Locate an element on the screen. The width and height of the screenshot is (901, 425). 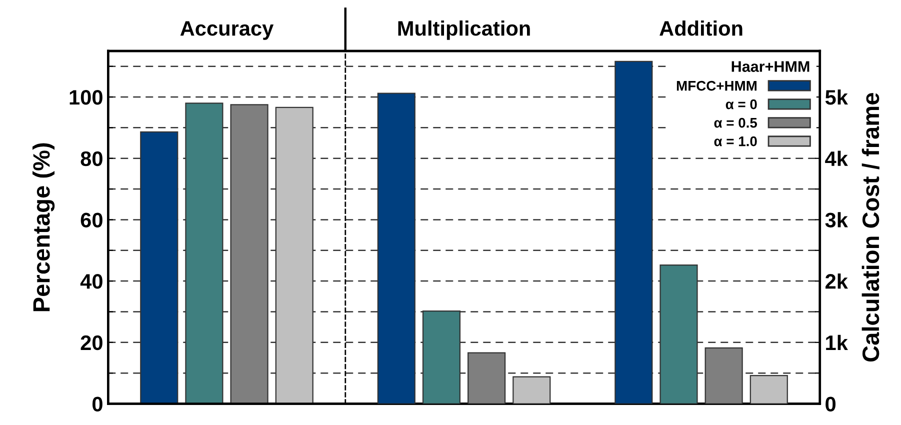
legend-label: MFCC+HMM is located at coordinates (716, 85).